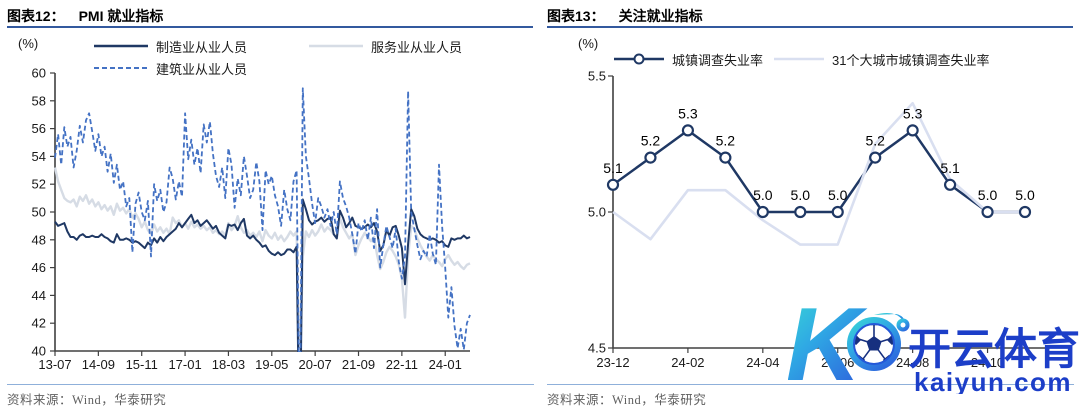 This screenshot has width=1080, height=415. Describe the element at coordinates (597, 76) in the screenshot. I see `svg-text: 5.5` at that location.